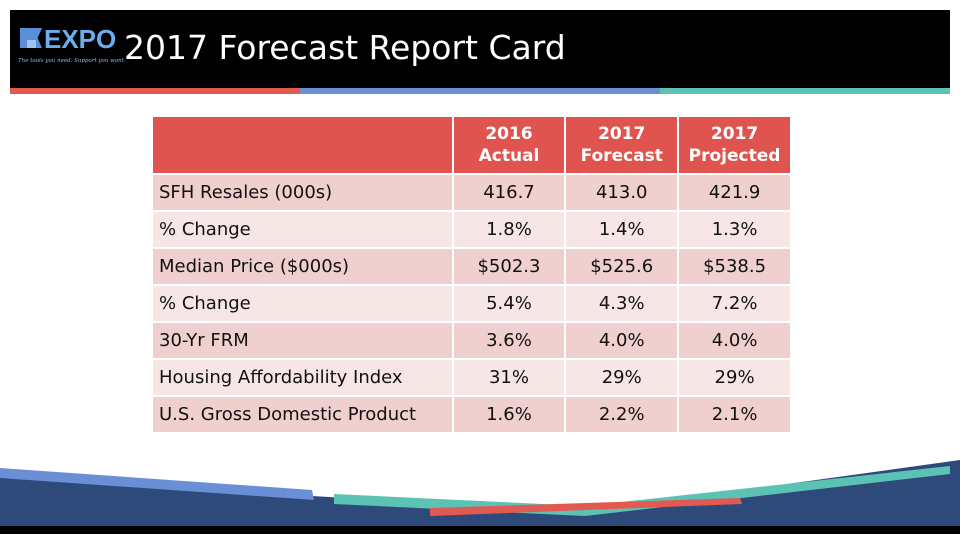  What do you see at coordinates (734, 266) in the screenshot?
I see `cell-2017-projected: $538.5` at bounding box center [734, 266].